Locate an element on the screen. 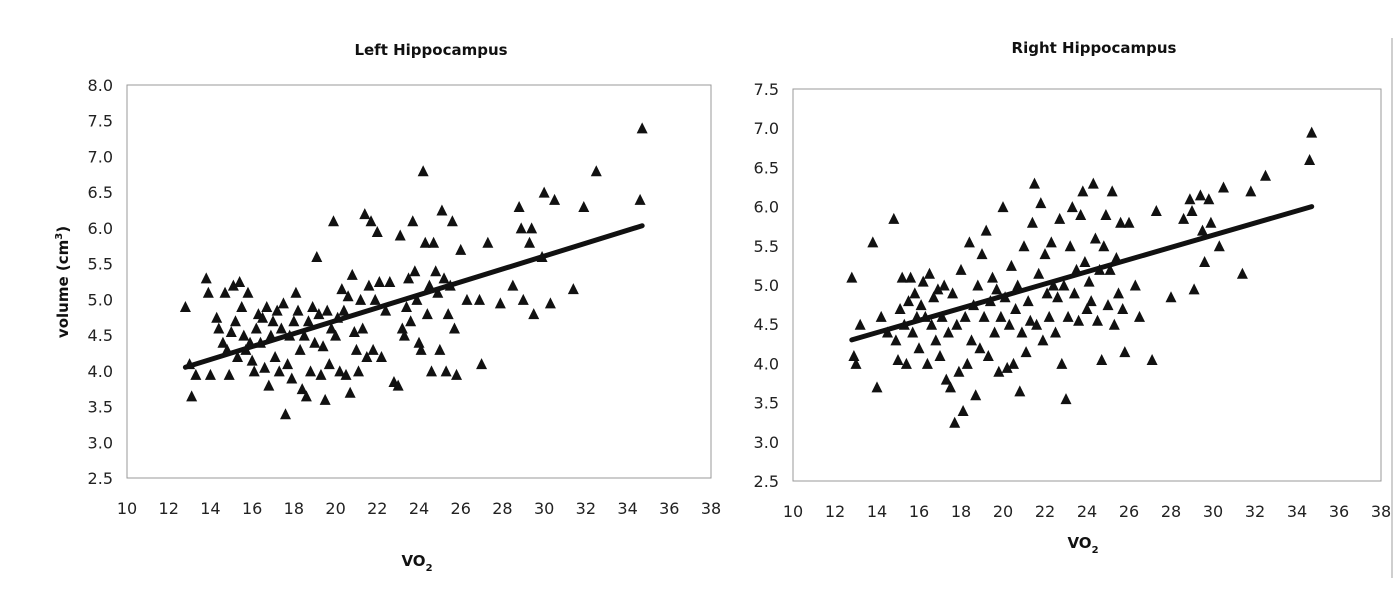 The width and height of the screenshot is (1398, 596). right-x-tick-label: 30 is located at coordinates (1213, 511).